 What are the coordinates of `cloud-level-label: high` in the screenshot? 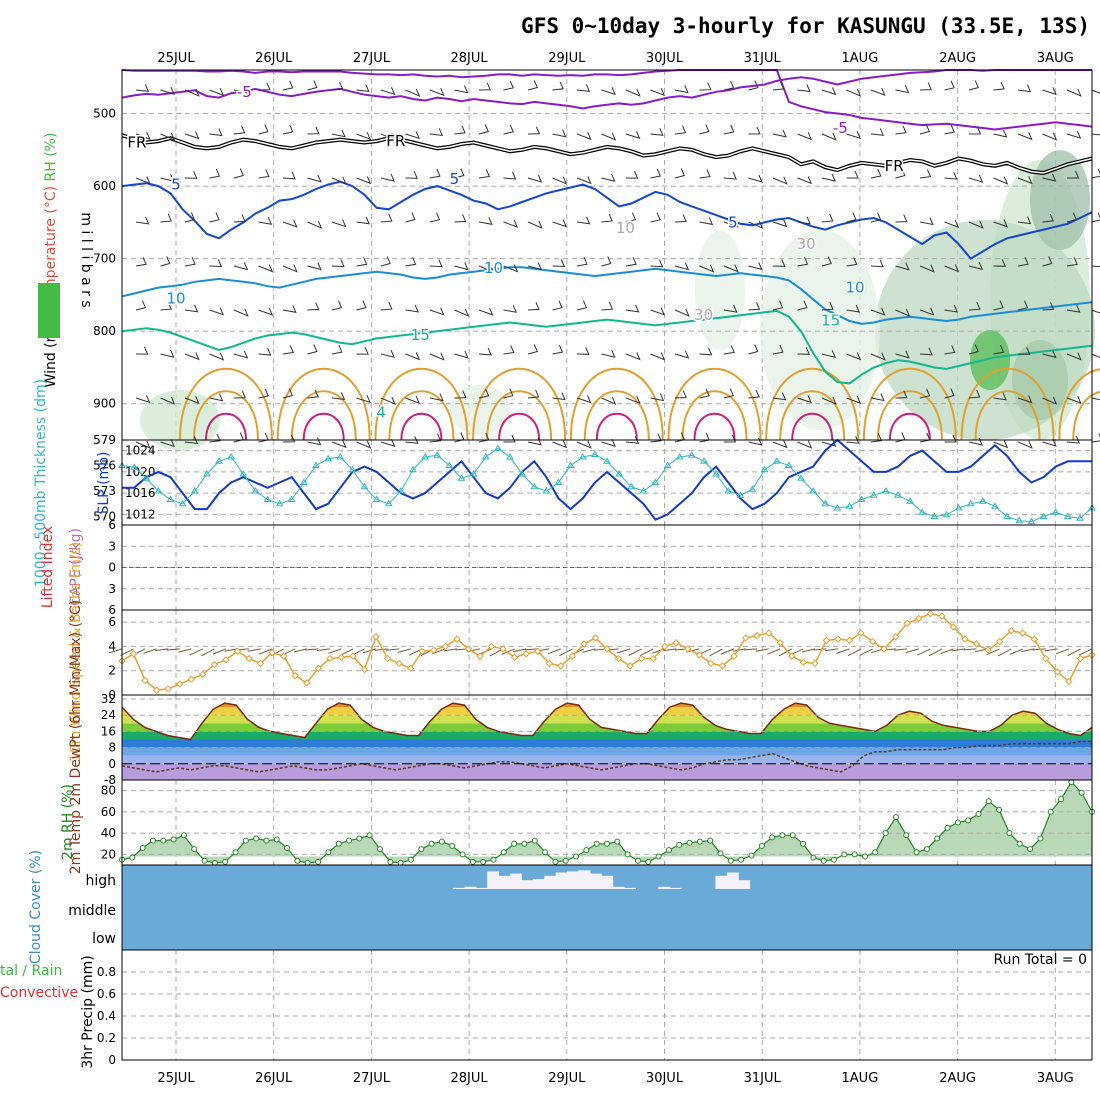 It's located at (100, 881).